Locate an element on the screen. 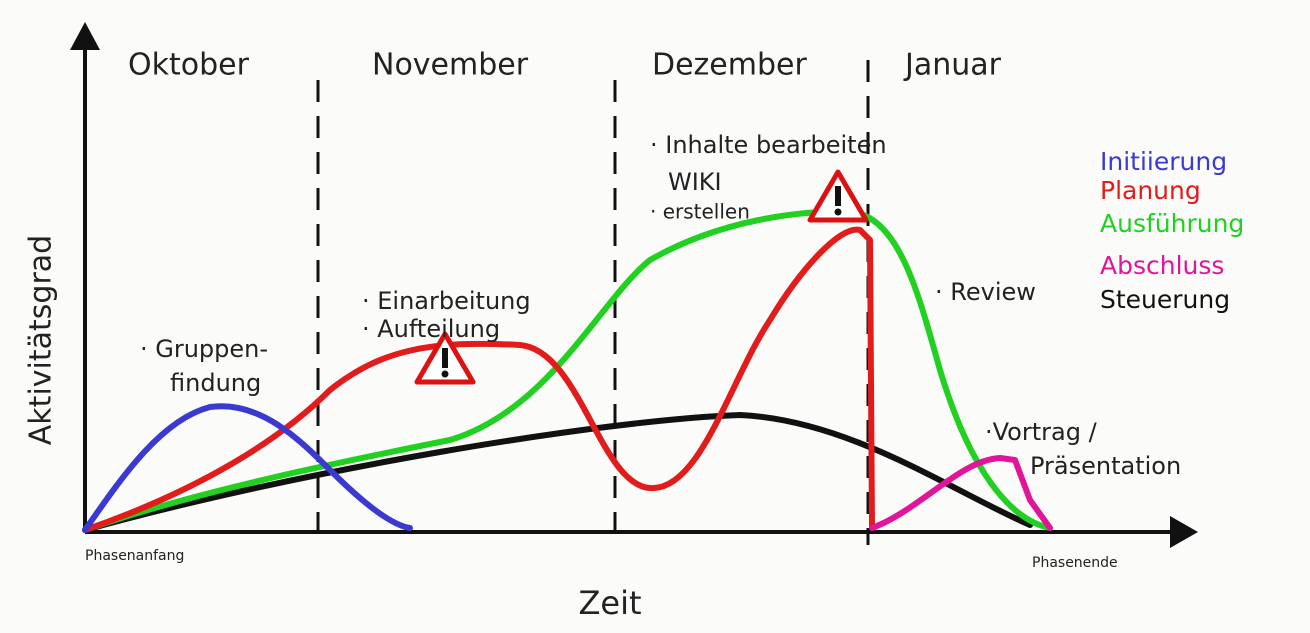 Image resolution: width=1310 pixels, height=633 pixels. annotation: · Einarbeitung is located at coordinates (446, 301).